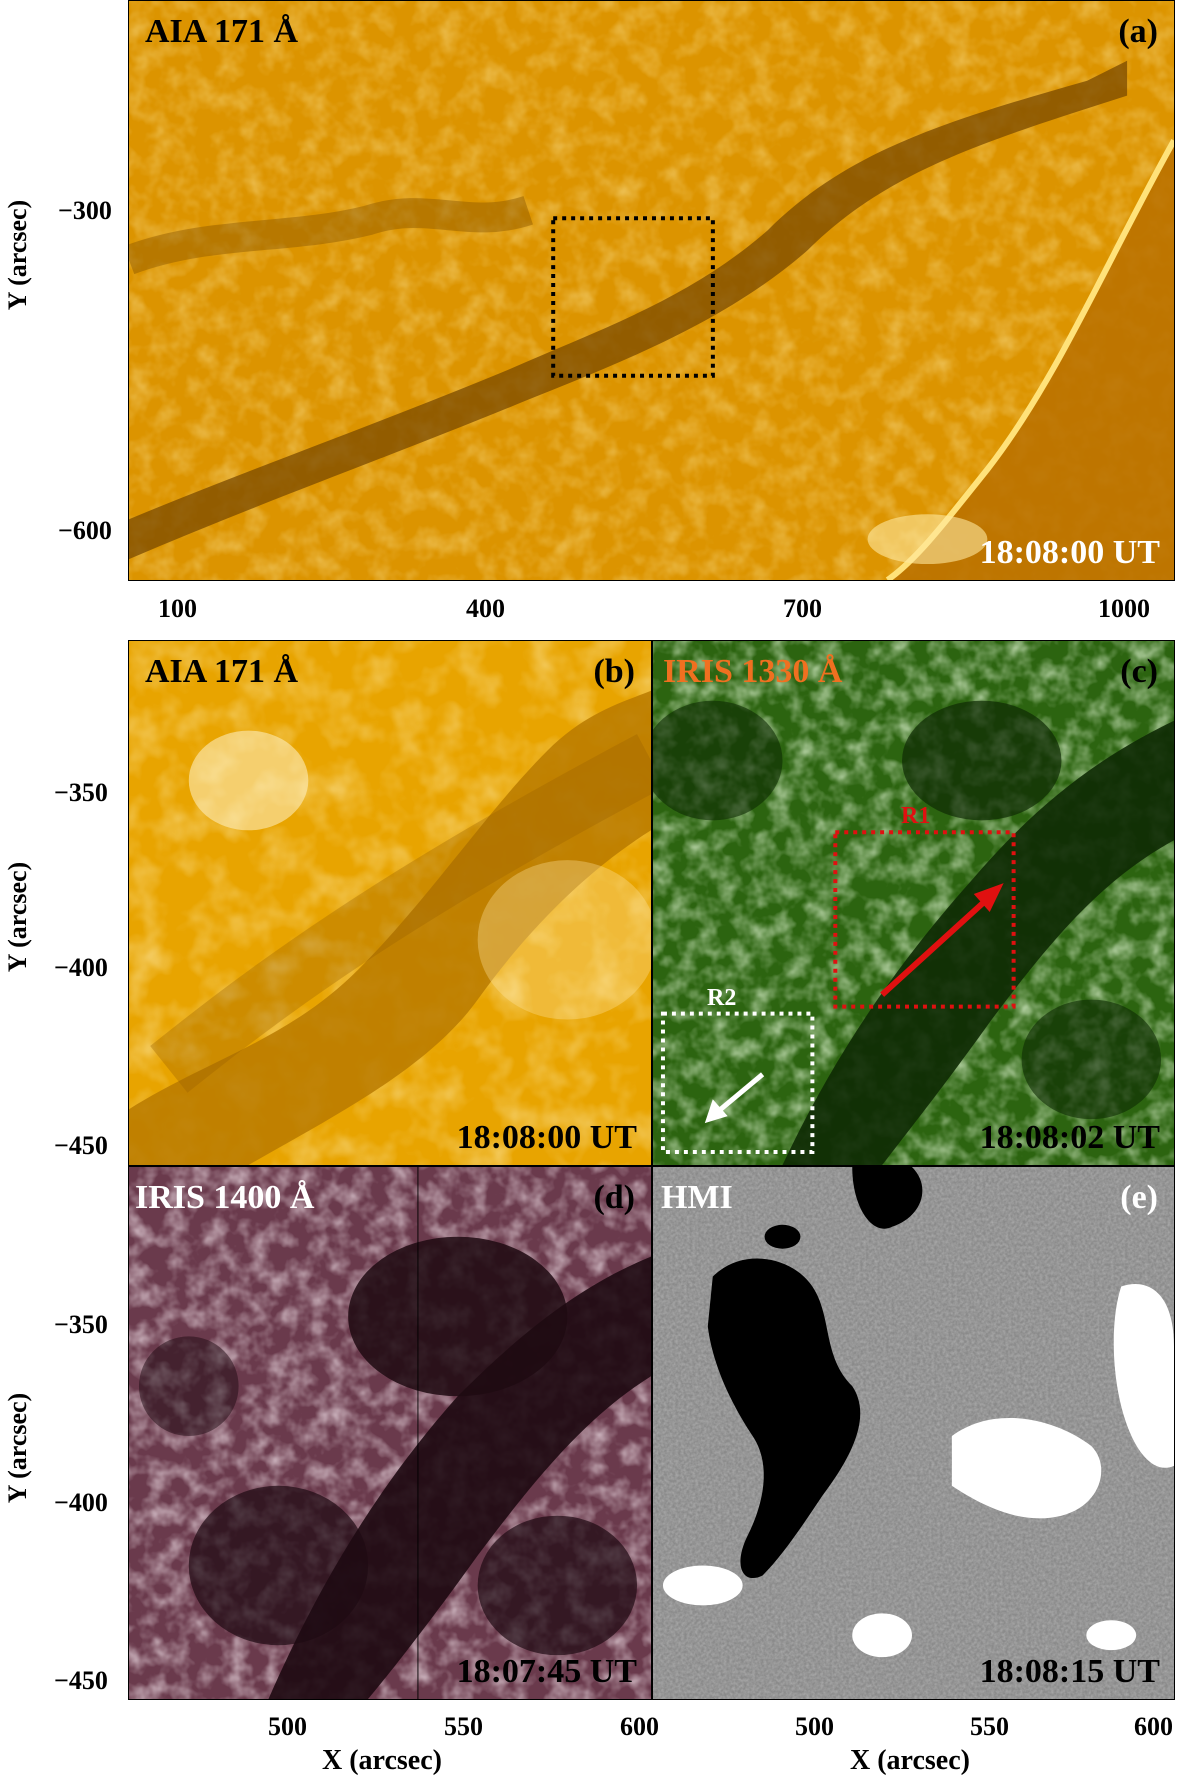 The image size is (1200, 1781). What do you see at coordinates (753, 671) in the screenshot?
I see `panel-c-instrument-label: IRIS 1330 Å` at bounding box center [753, 671].